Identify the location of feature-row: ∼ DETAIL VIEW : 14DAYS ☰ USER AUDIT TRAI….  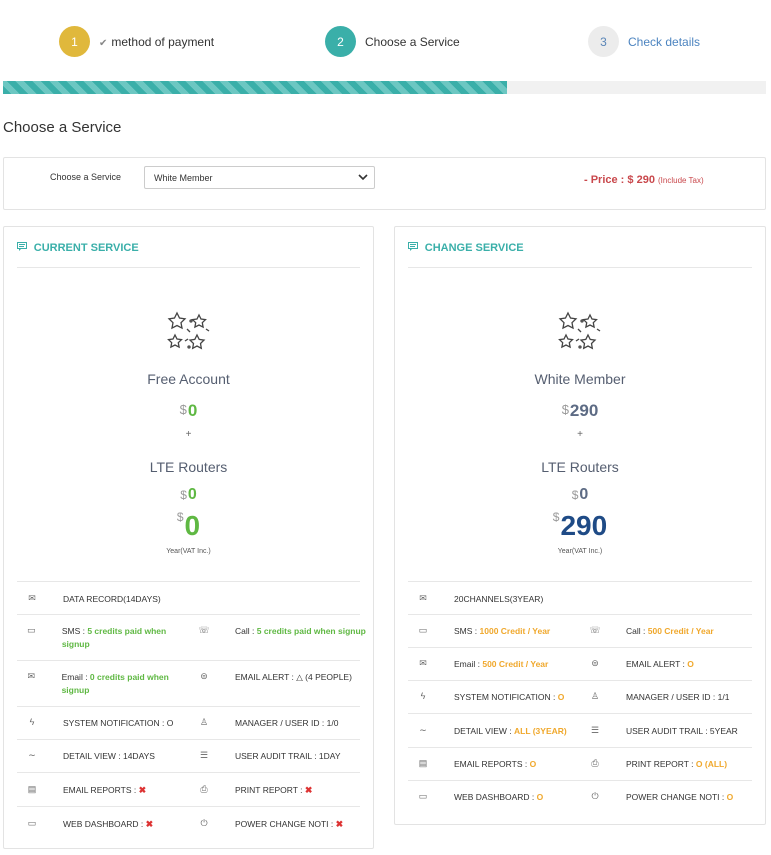
(188, 755).